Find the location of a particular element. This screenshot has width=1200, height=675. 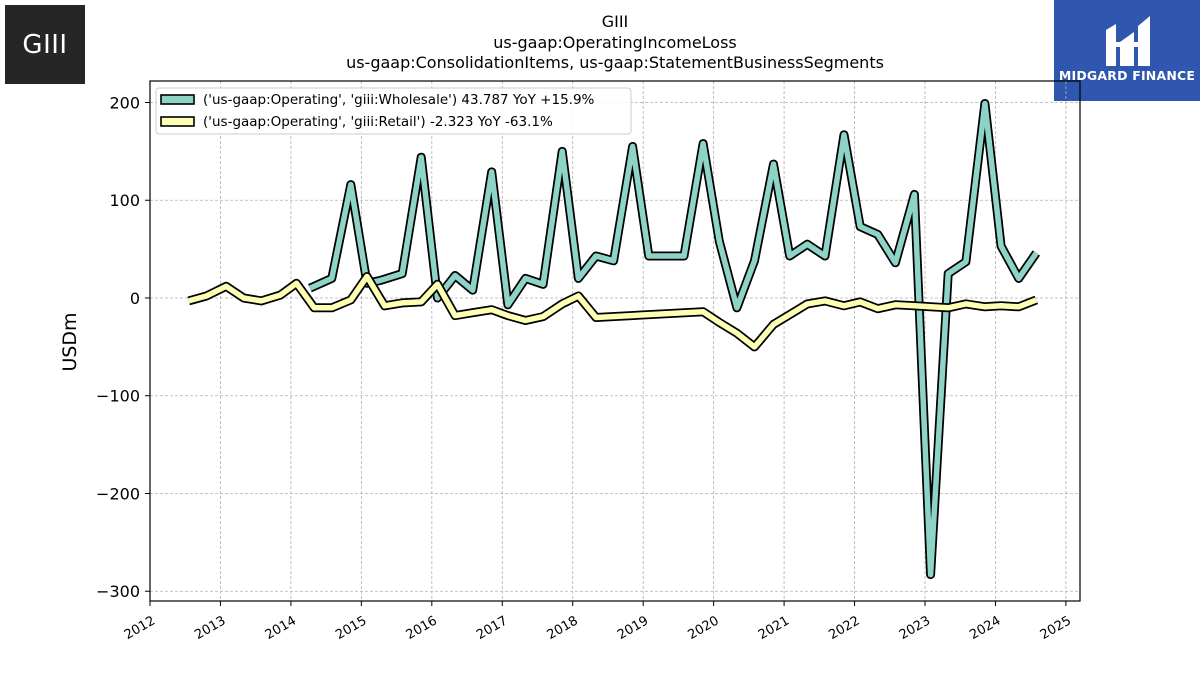

company-logo-text: GIII is located at coordinates (45, 44).